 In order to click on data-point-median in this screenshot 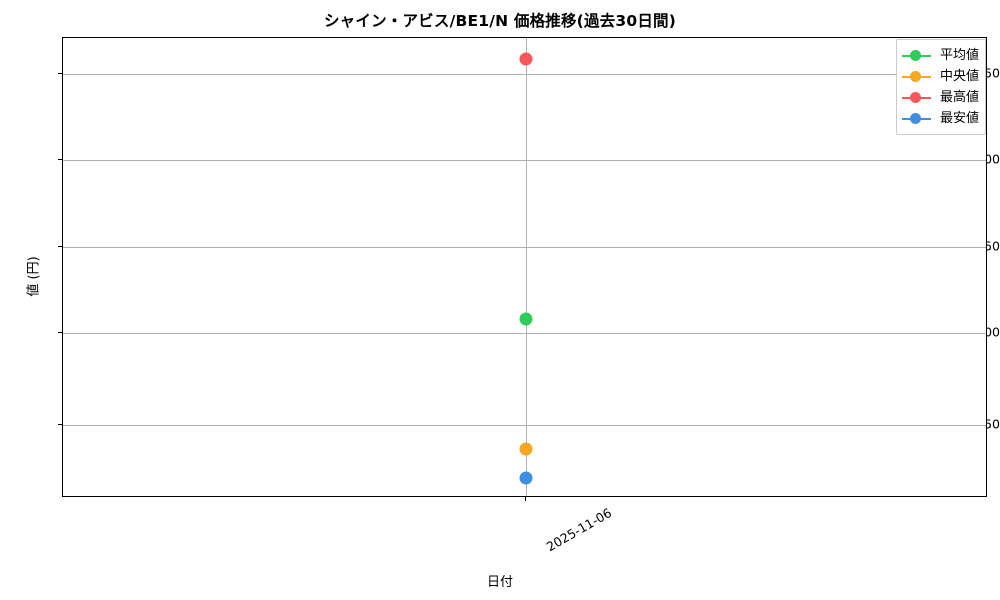, I will do `click(526, 449)`.